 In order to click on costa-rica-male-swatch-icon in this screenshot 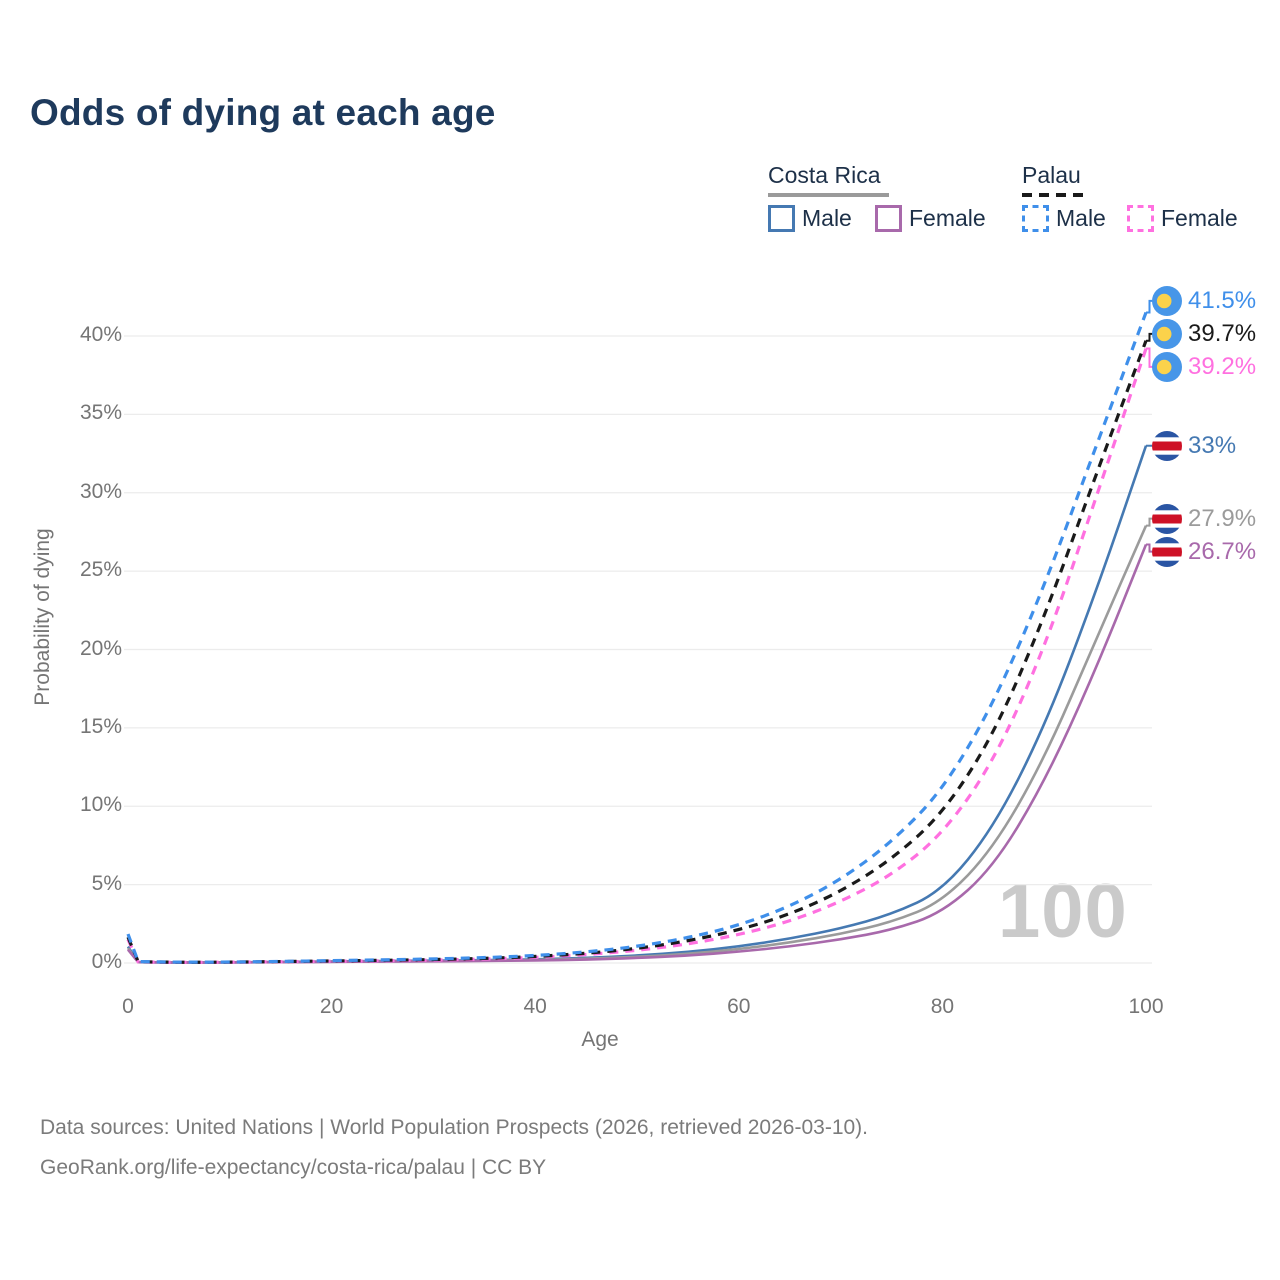, I will do `click(781, 218)`.